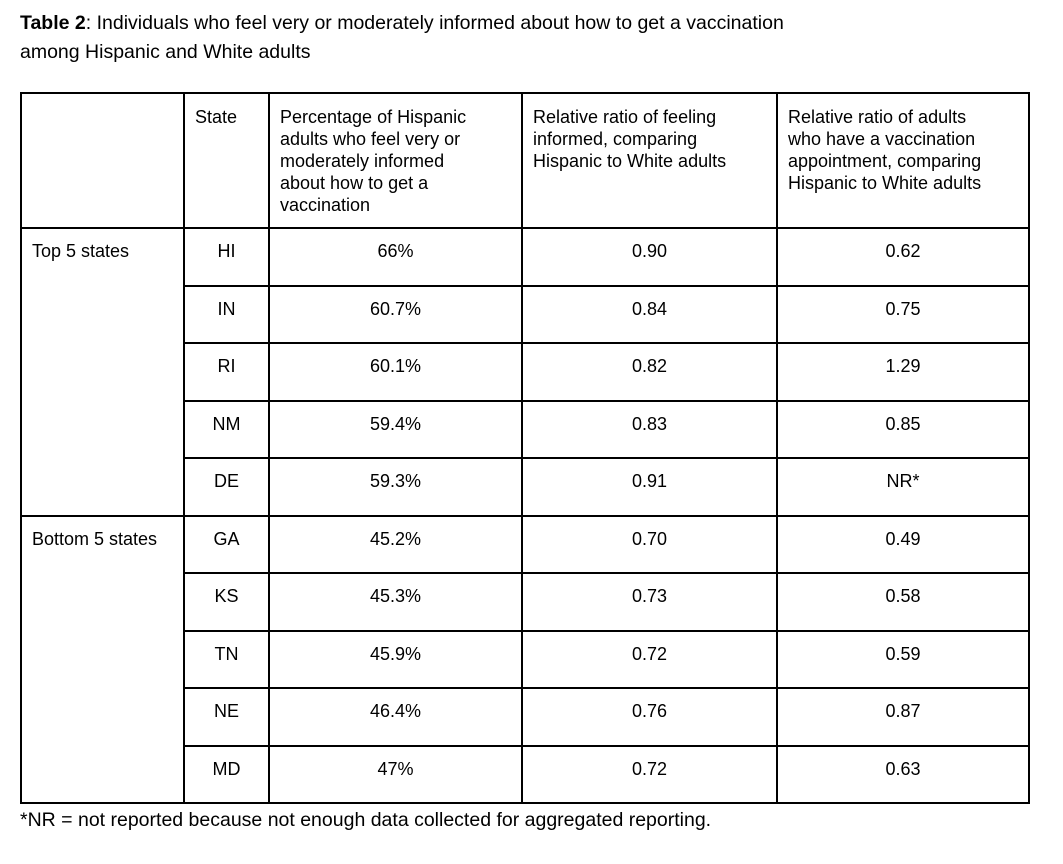 The image size is (1063, 864). I want to click on table-row: KS 45.3% 0.73 0.58, so click(525, 602).